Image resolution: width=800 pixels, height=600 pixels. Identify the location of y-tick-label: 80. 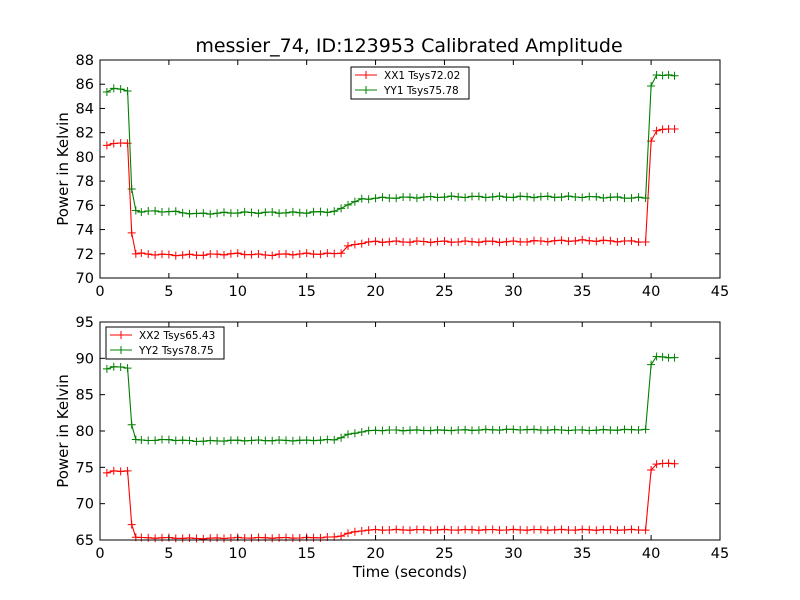
(85, 158).